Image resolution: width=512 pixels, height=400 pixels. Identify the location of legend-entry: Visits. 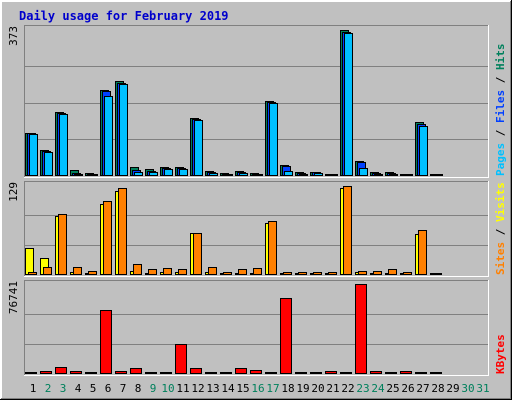
(500, 202).